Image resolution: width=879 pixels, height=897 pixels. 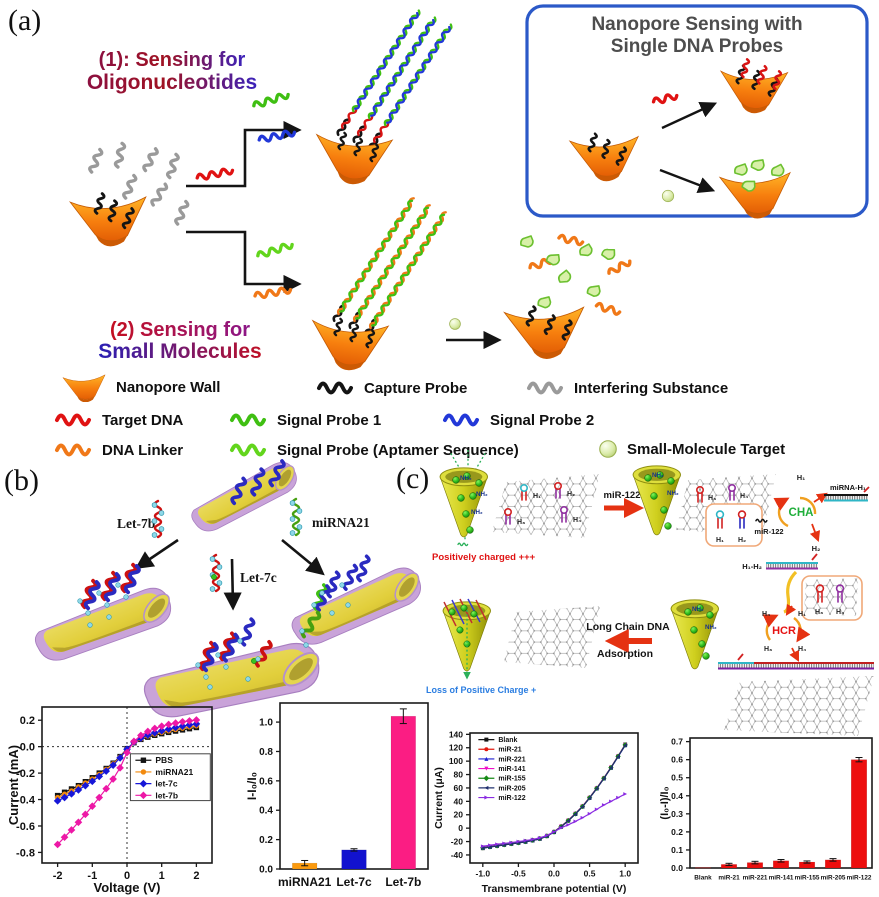 What do you see at coordinates (677, 814) in the screenshot?
I see `svg-text: 0.3` at bounding box center [677, 814].